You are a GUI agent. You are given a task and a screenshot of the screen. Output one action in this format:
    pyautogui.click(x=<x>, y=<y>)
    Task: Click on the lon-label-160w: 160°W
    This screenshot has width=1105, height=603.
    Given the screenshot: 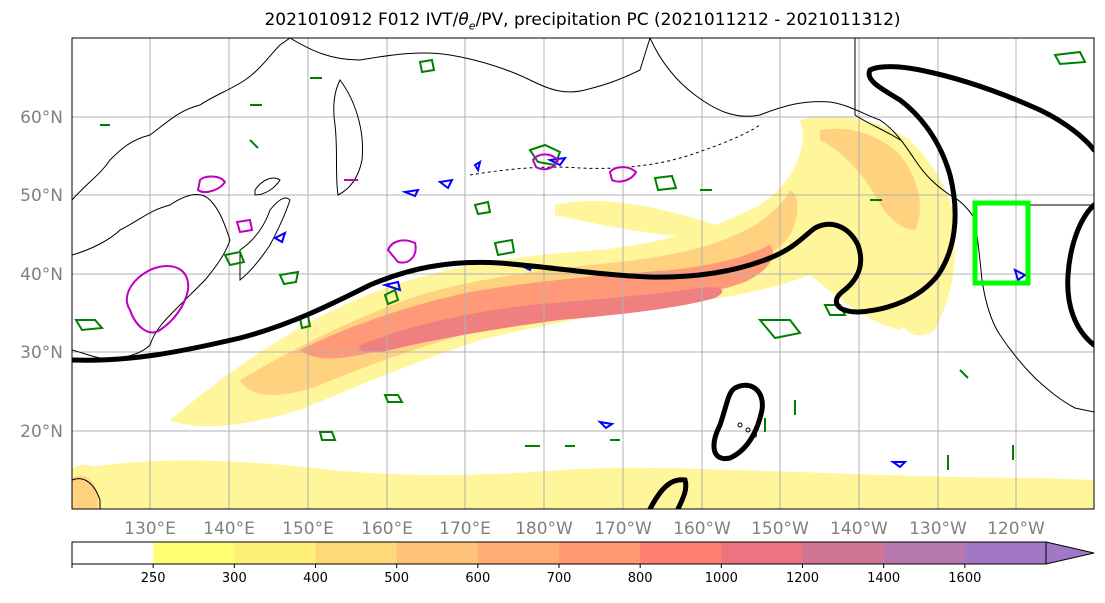 What is the action you would take?
    pyautogui.click(x=702, y=529)
    